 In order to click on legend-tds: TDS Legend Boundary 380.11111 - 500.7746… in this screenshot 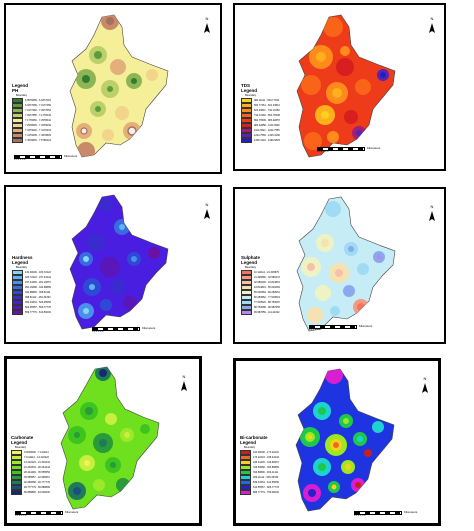, I will do `click(260, 113)`.